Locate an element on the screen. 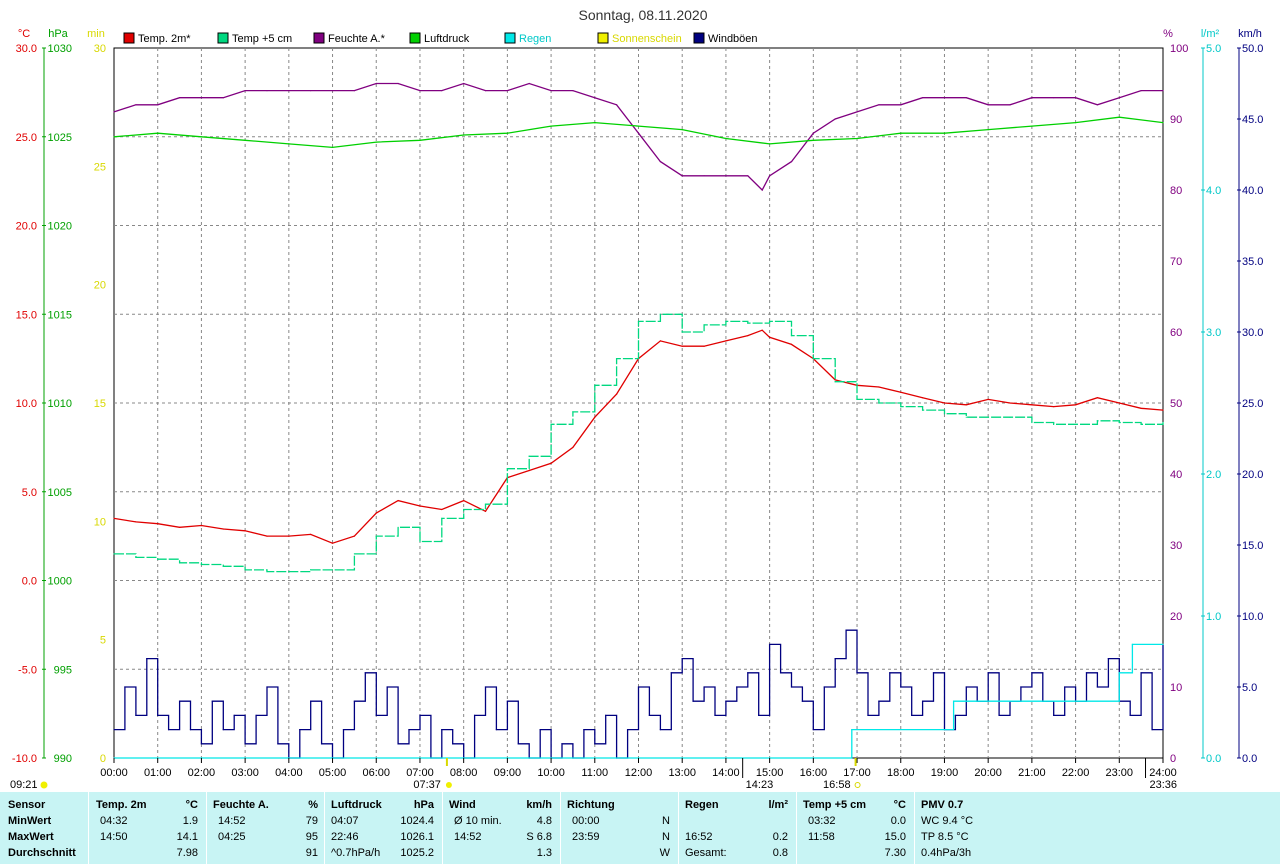  hum-tick-label: 10 is located at coordinates (1176, 688).